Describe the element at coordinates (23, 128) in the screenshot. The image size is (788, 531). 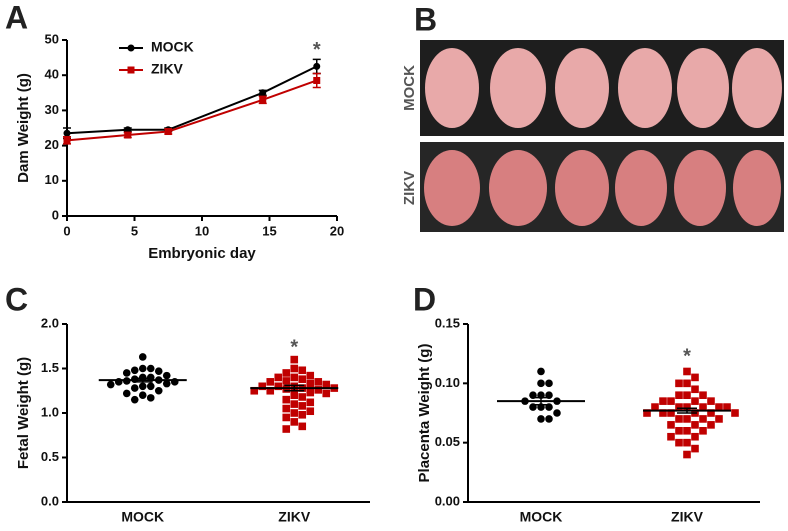
I see `y-axis-label: Dam Weight (g)` at that location.